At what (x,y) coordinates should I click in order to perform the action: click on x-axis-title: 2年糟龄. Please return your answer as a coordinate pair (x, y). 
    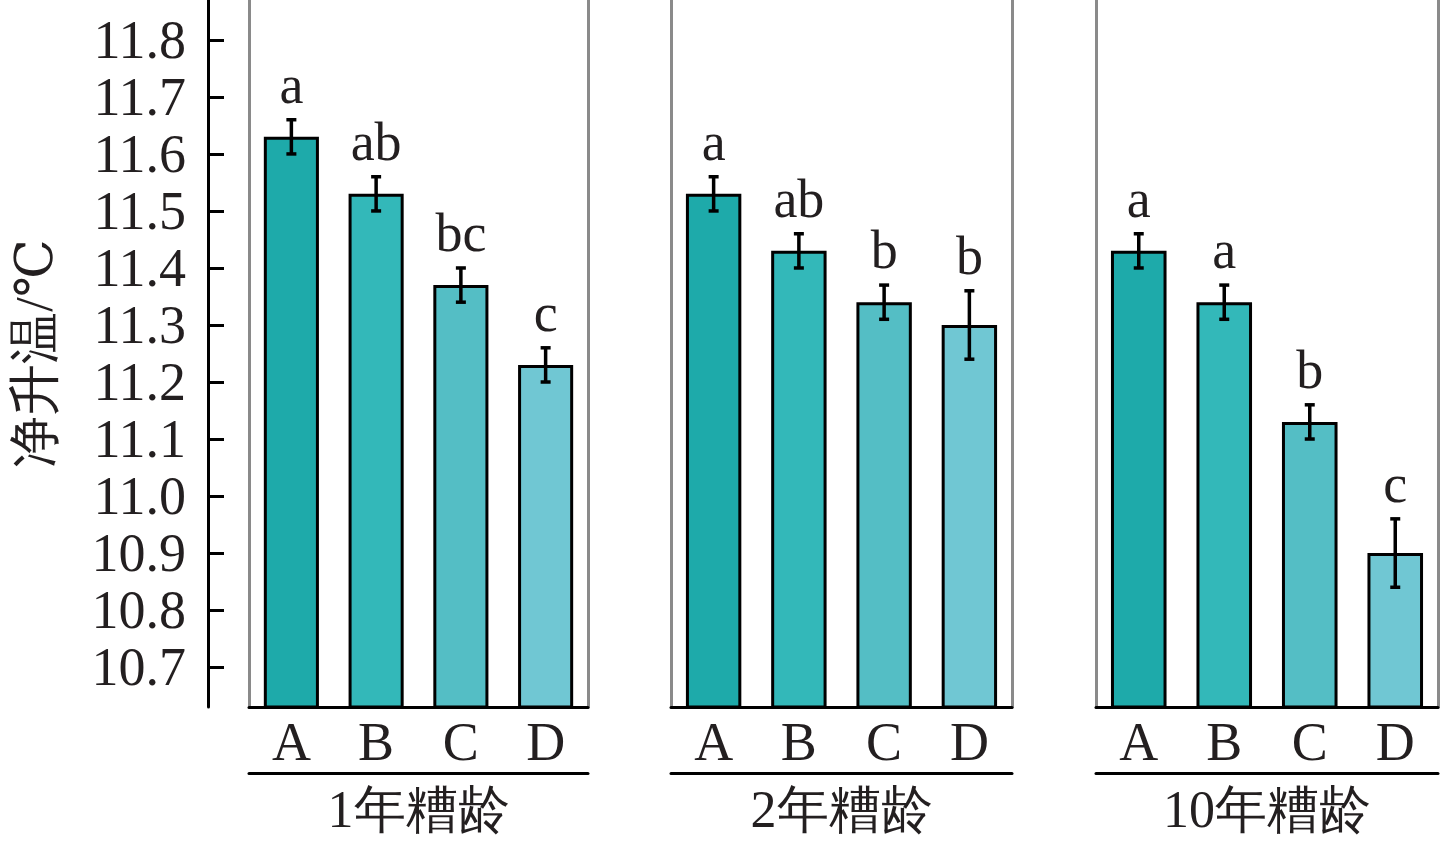
    Looking at the image, I should click on (841, 809).